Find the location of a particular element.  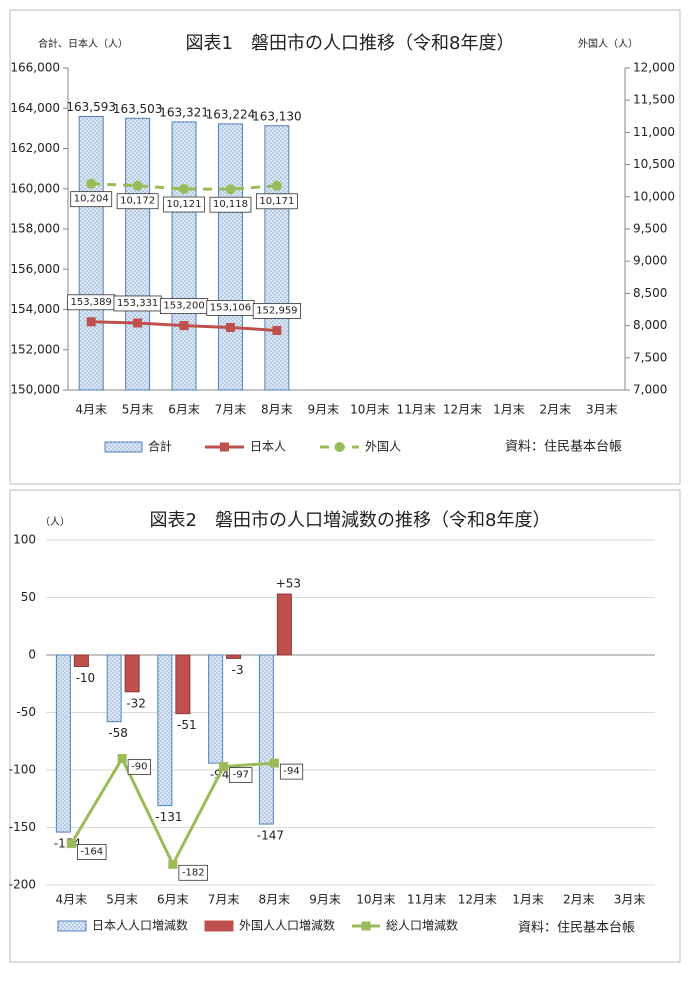

legend-label: 合計 is located at coordinates (160, 446).